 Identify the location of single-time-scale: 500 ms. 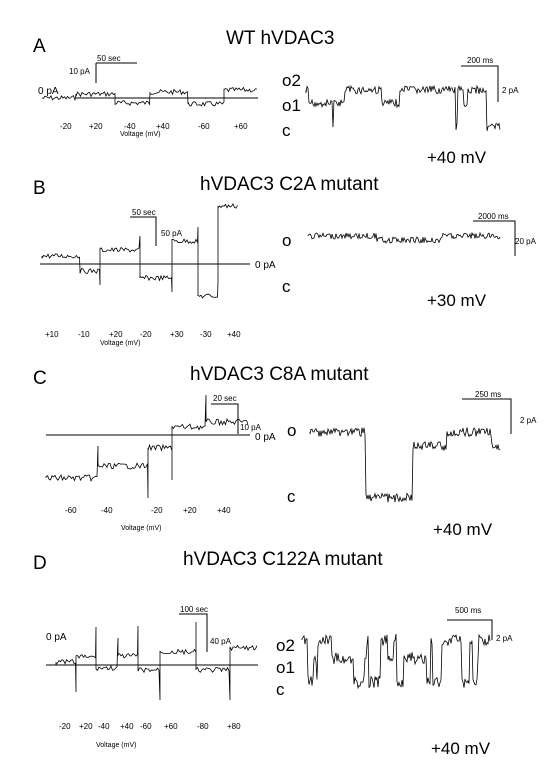
(468, 610).